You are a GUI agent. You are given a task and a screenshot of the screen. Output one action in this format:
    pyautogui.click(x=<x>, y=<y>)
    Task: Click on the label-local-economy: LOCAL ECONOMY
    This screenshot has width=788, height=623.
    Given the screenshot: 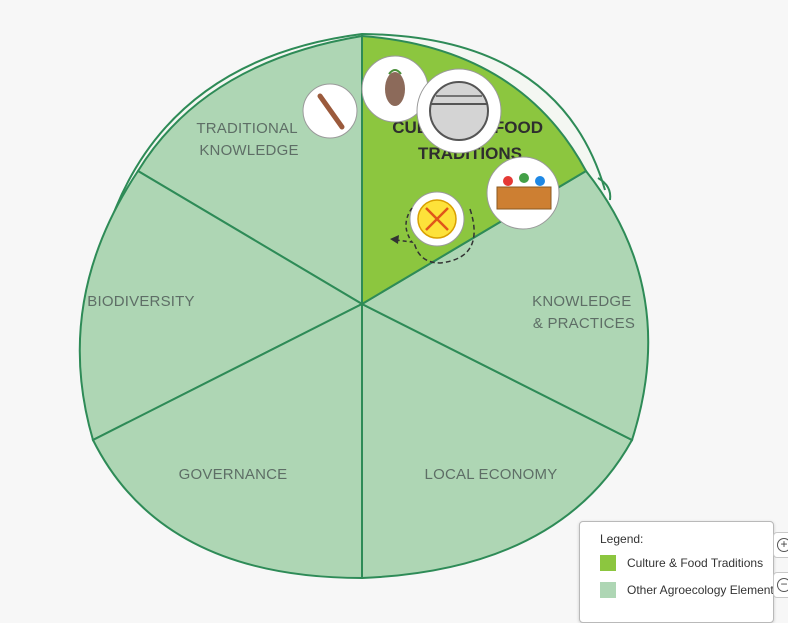 What is the action you would take?
    pyautogui.click(x=491, y=474)
    